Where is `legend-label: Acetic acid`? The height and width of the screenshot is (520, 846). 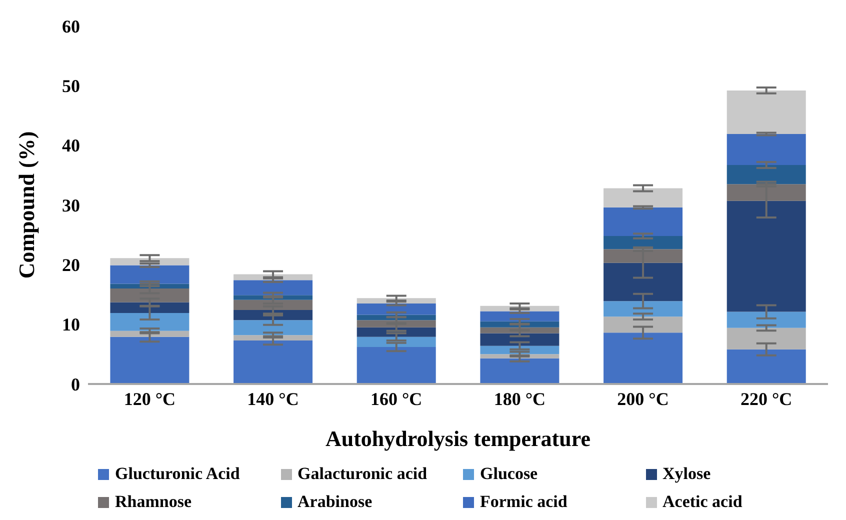 legend-label: Acetic acid is located at coordinates (702, 502).